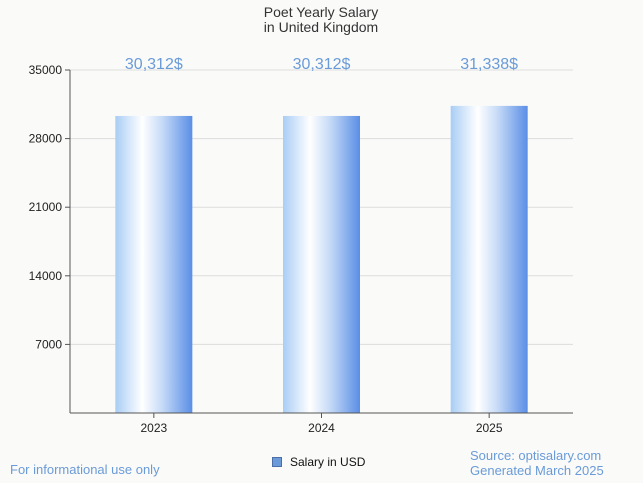 The height and width of the screenshot is (483, 643). What do you see at coordinates (321, 428) in the screenshot?
I see `x-tick-label: 2024` at bounding box center [321, 428].